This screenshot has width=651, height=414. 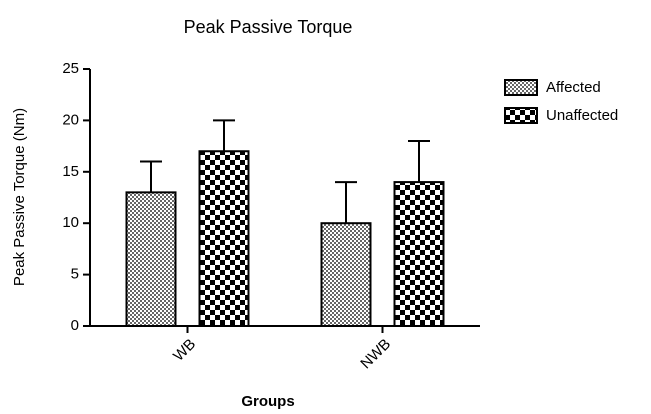 I want to click on x-tick-label: NWB, so click(x=375, y=354).